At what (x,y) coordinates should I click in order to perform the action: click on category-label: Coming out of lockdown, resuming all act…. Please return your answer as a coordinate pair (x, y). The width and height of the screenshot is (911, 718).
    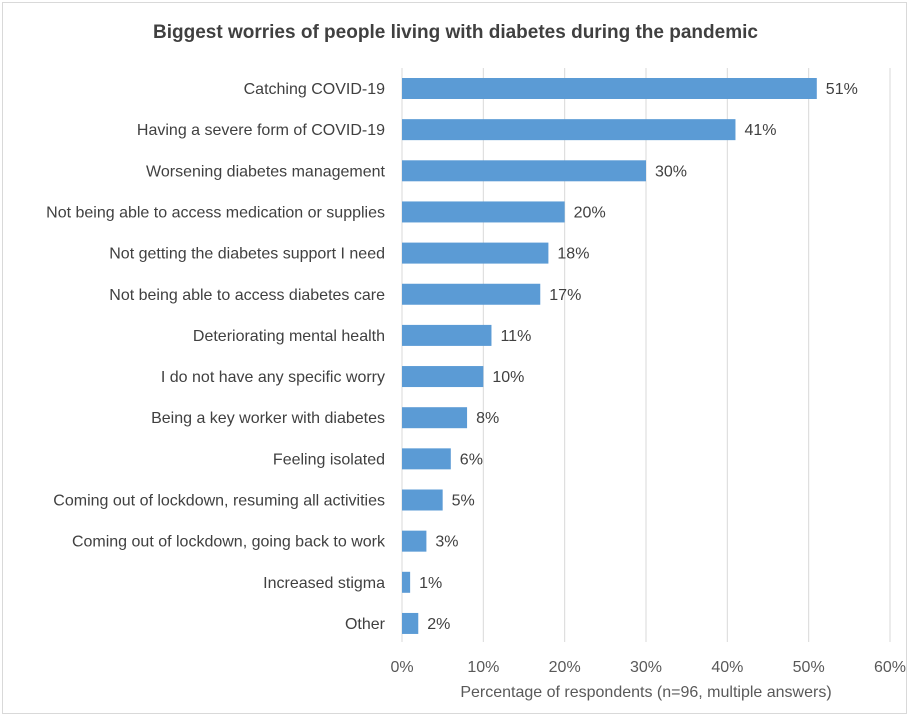
    Looking at the image, I should click on (219, 501).